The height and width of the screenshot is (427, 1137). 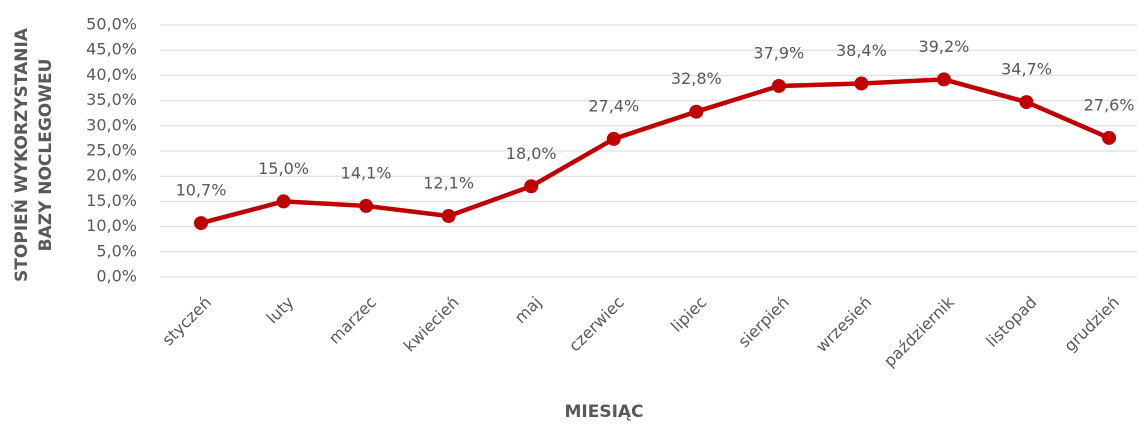 What do you see at coordinates (763, 322) in the screenshot?
I see `x-tick-label: sierpień` at bounding box center [763, 322].